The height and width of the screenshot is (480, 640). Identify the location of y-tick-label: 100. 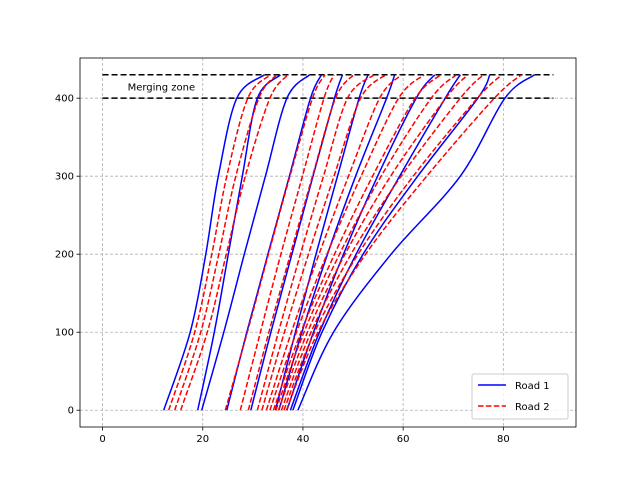
(64, 333).